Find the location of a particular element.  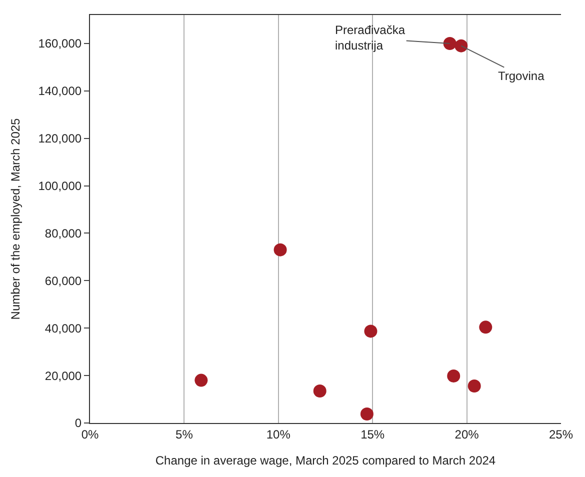

y-tick-label: 20,000 is located at coordinates (63, 375).